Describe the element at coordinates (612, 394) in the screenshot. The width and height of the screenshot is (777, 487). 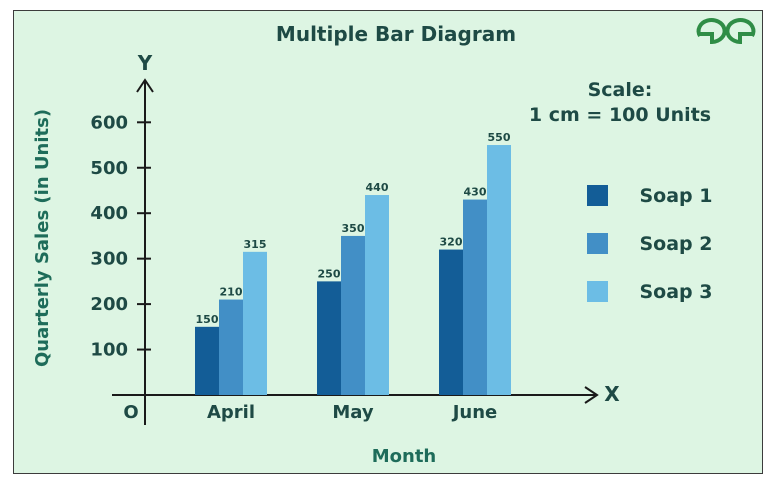
I see `x-axis-letter: X` at that location.